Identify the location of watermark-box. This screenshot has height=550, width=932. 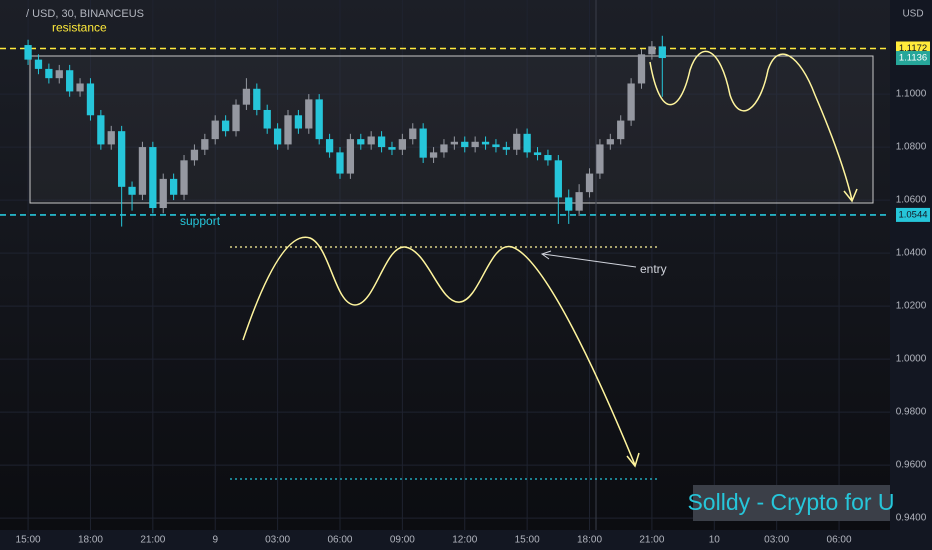
(791, 503).